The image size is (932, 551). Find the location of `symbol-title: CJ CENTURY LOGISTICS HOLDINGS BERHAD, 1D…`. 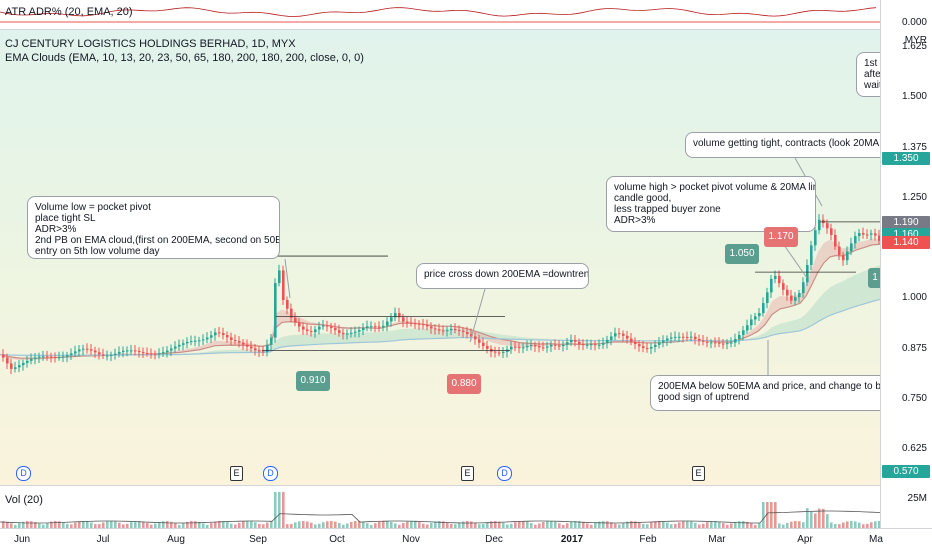

symbol-title: CJ CENTURY LOGISTICS HOLDINGS BERHAD, 1D… is located at coordinates (150, 44).